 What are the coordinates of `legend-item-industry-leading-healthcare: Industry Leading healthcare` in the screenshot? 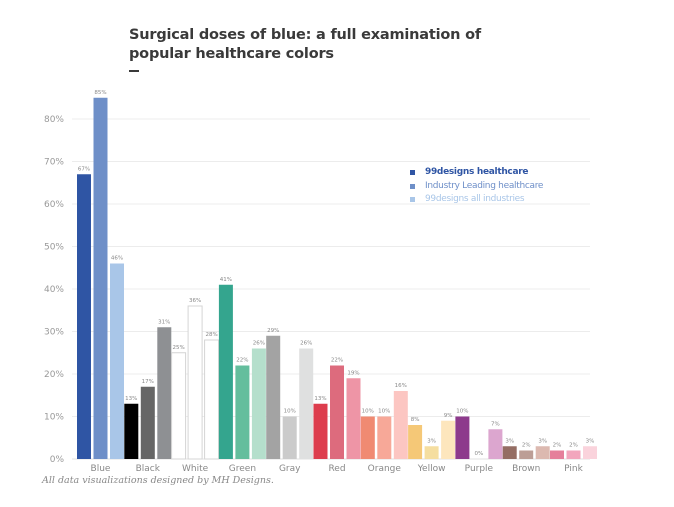 It's located at (476, 187).